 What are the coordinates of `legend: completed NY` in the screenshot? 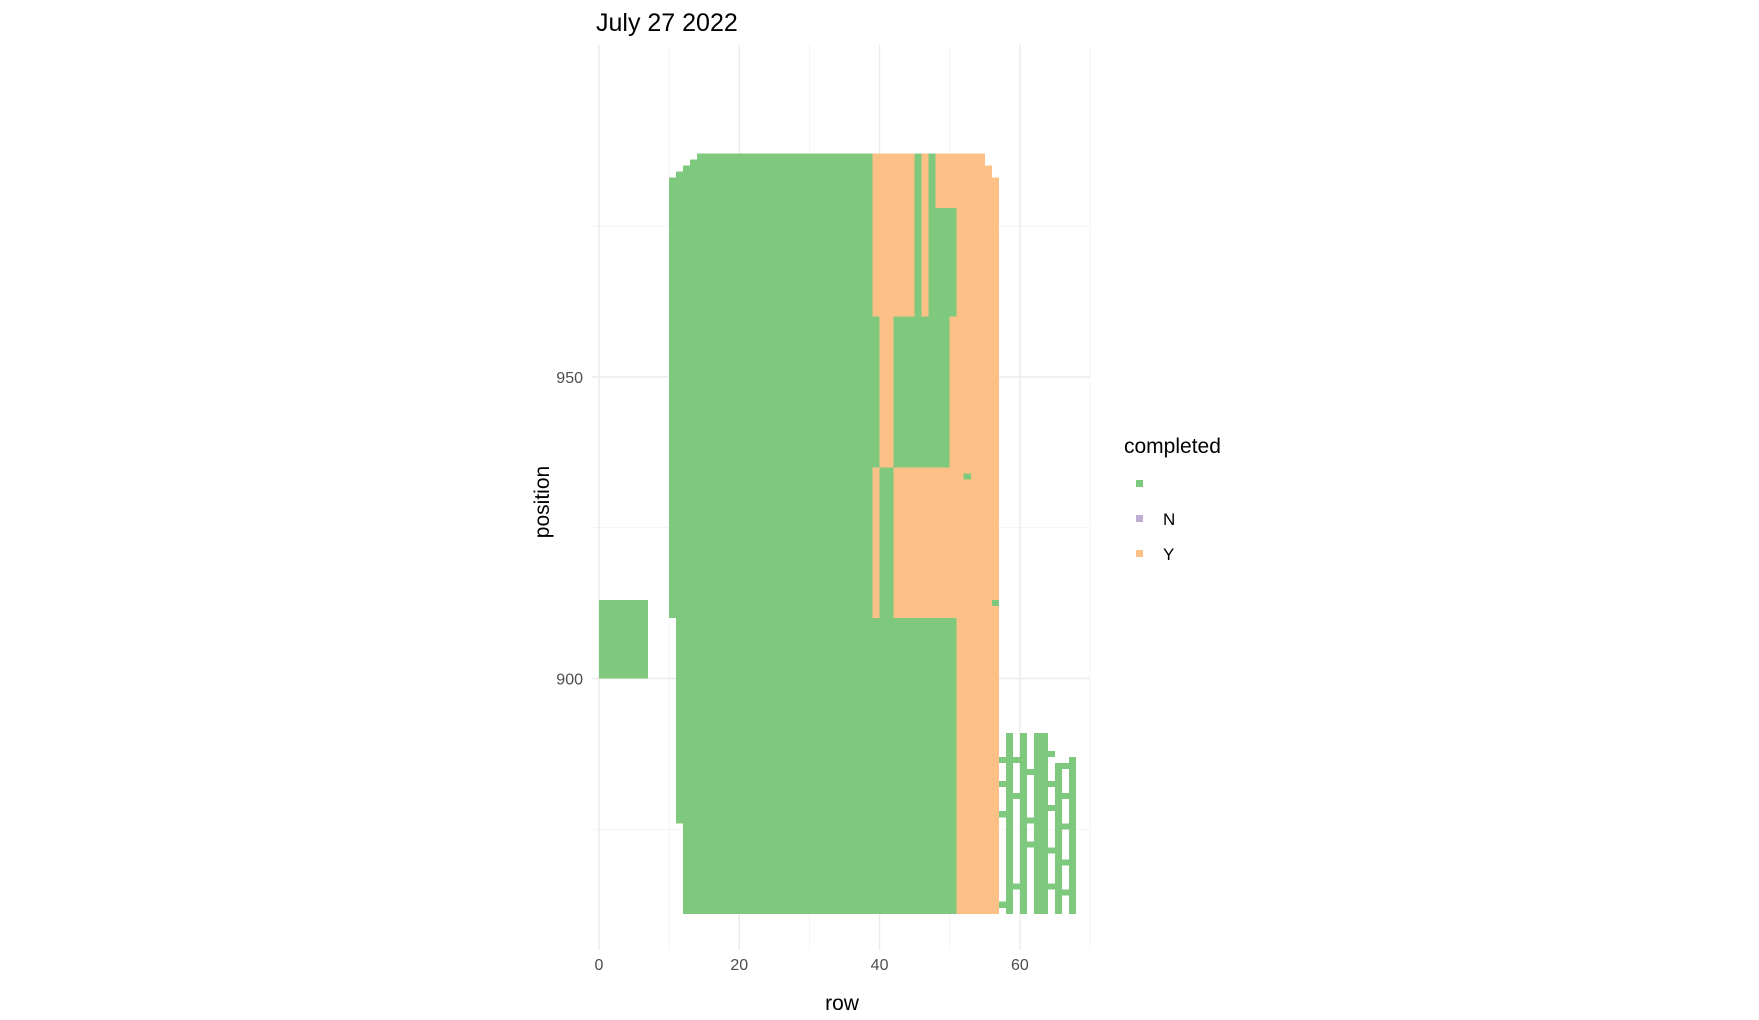 It's located at (1172, 499).